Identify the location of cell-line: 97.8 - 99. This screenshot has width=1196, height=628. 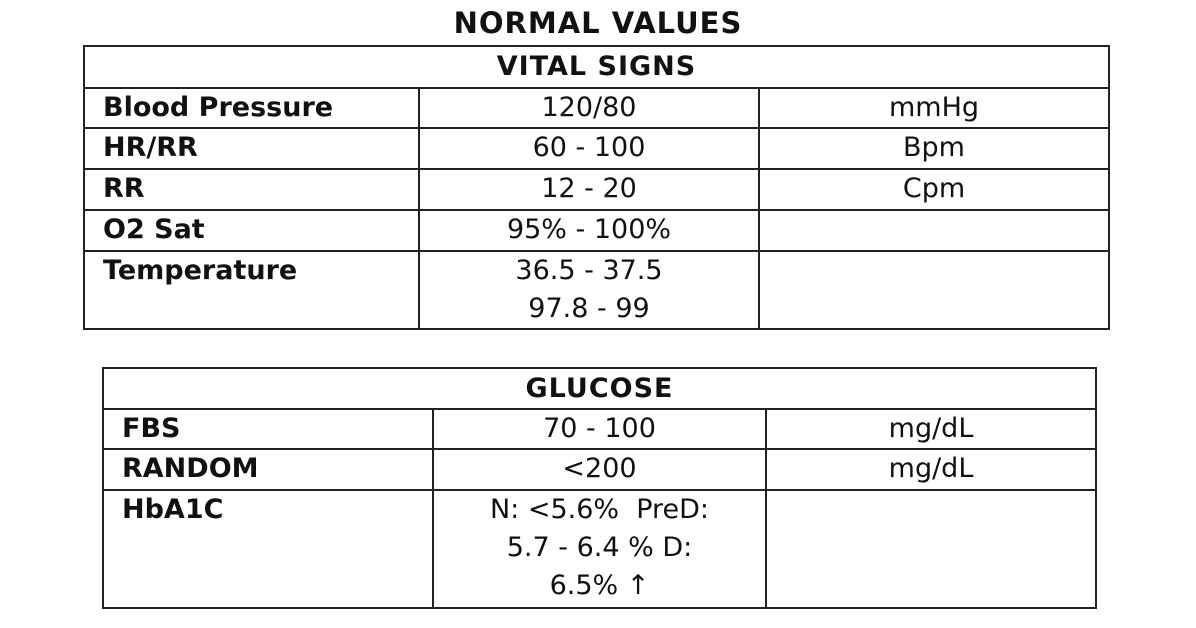
(589, 308).